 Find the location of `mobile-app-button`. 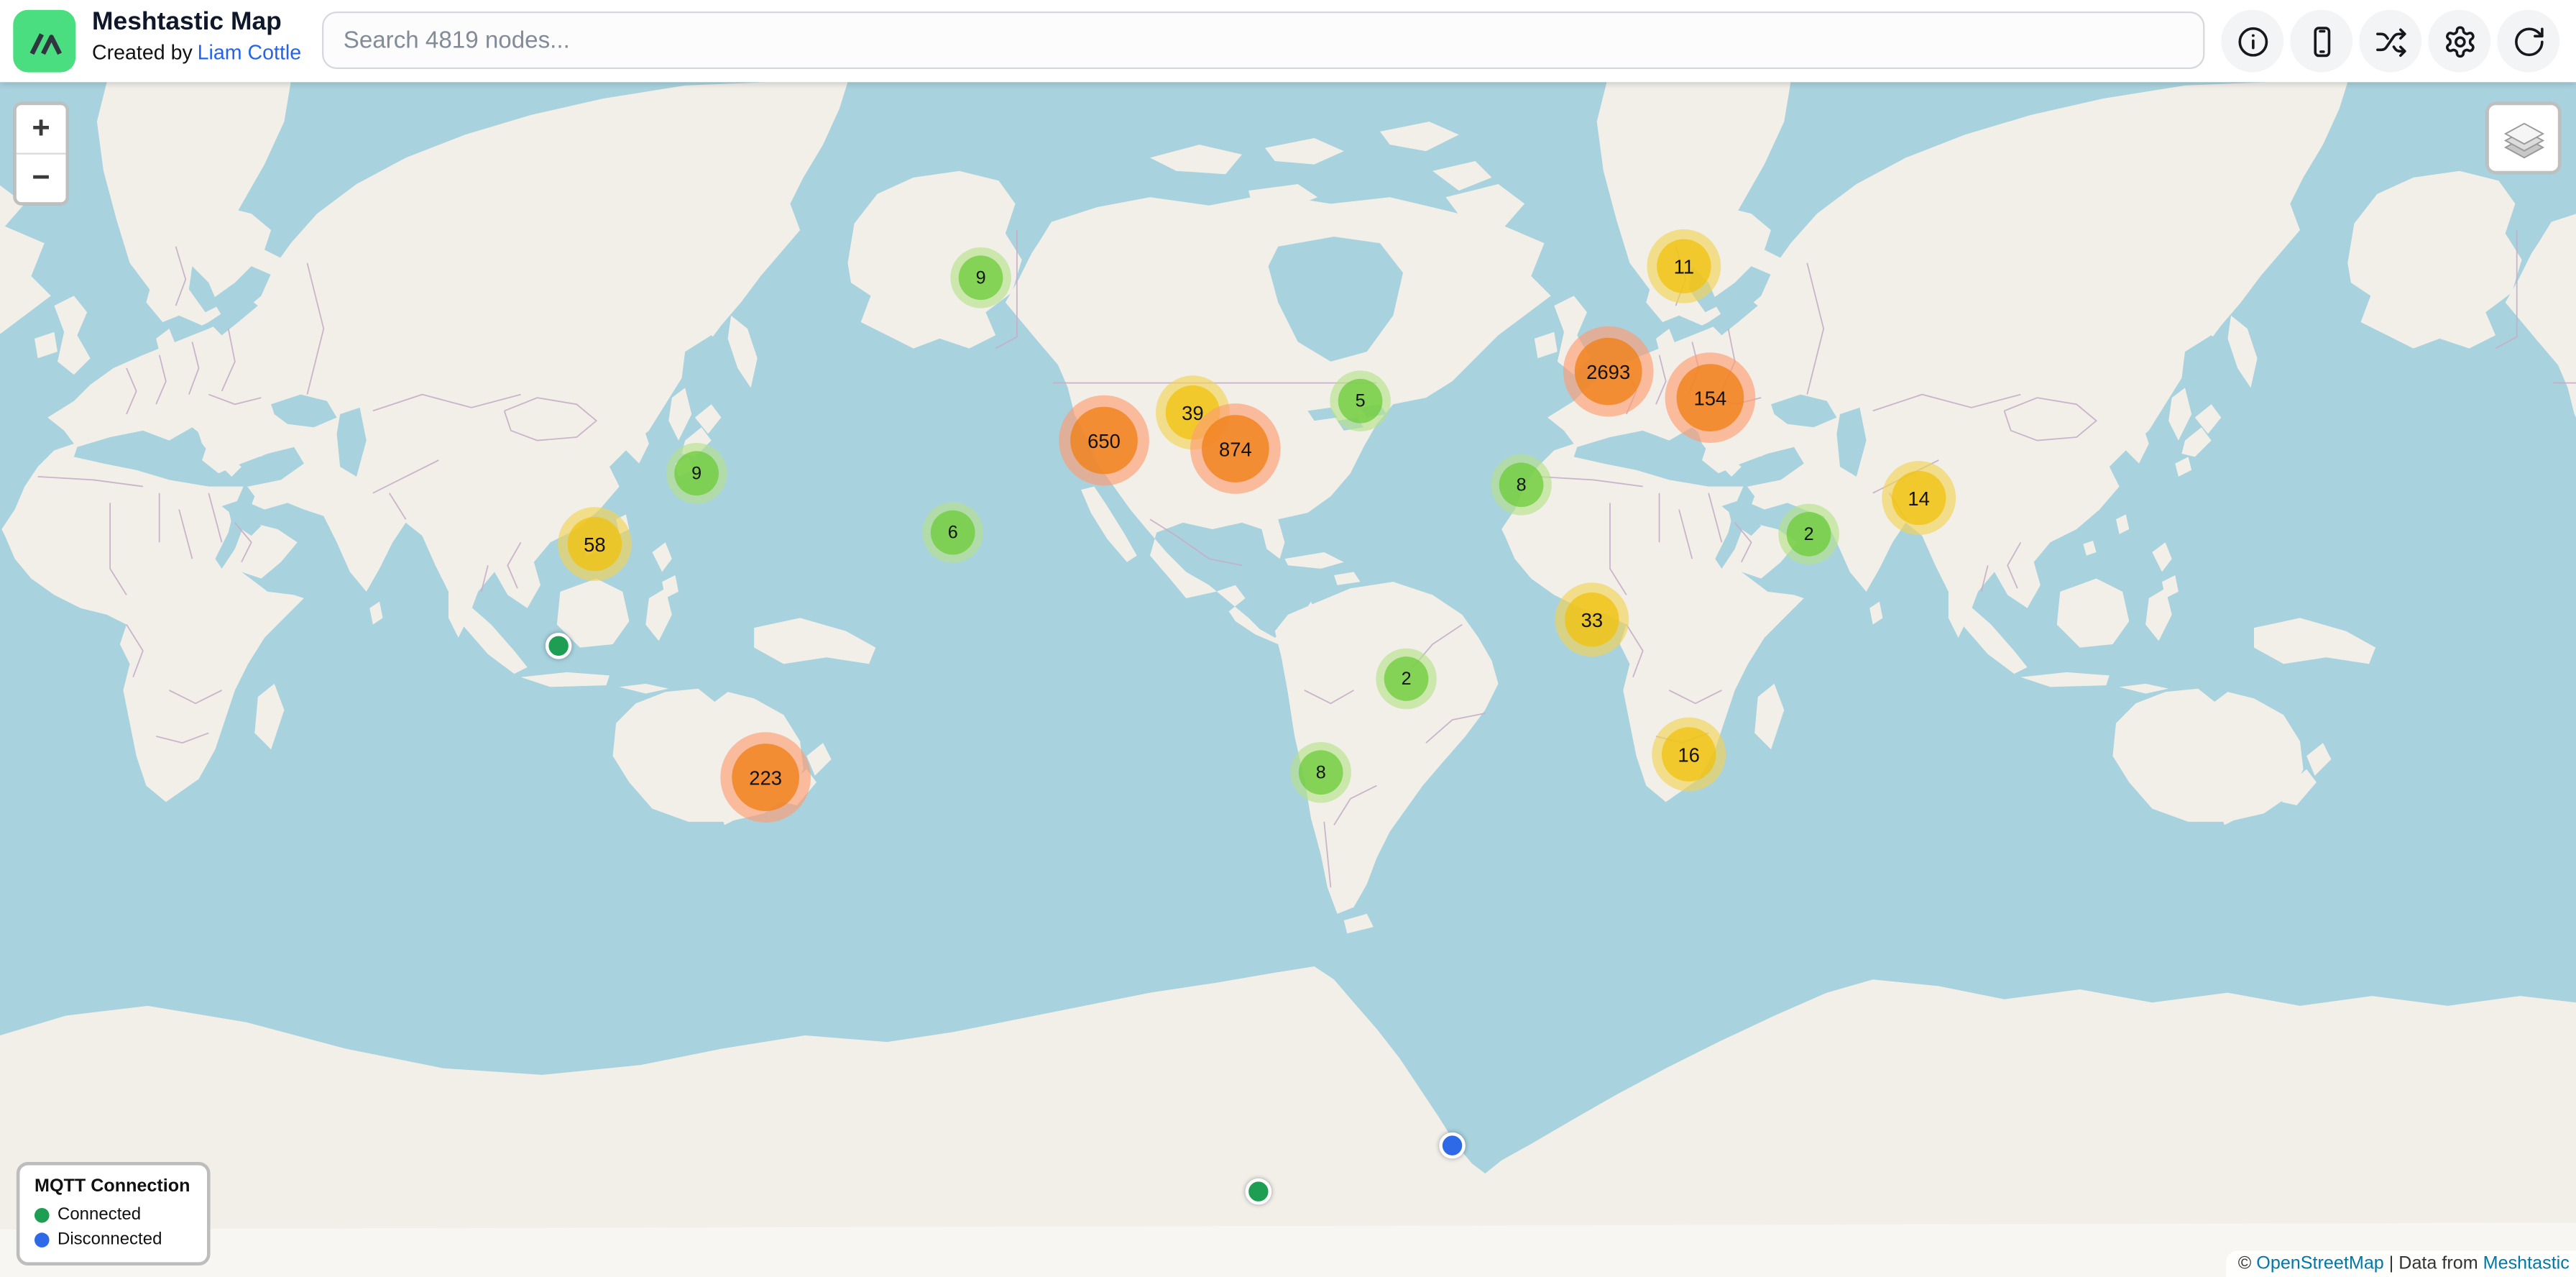

mobile-app-button is located at coordinates (2321, 41).